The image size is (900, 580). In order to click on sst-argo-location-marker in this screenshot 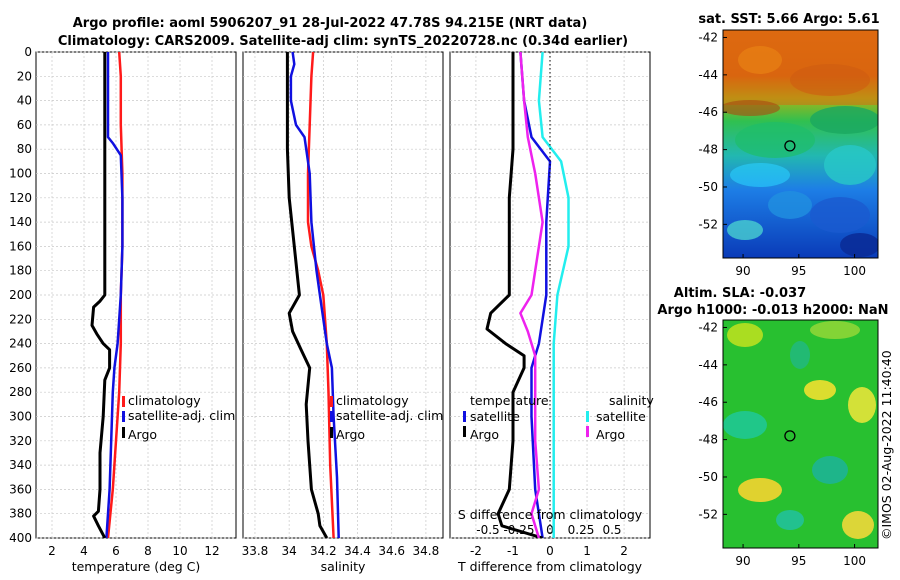, I will do `click(790, 146)`.